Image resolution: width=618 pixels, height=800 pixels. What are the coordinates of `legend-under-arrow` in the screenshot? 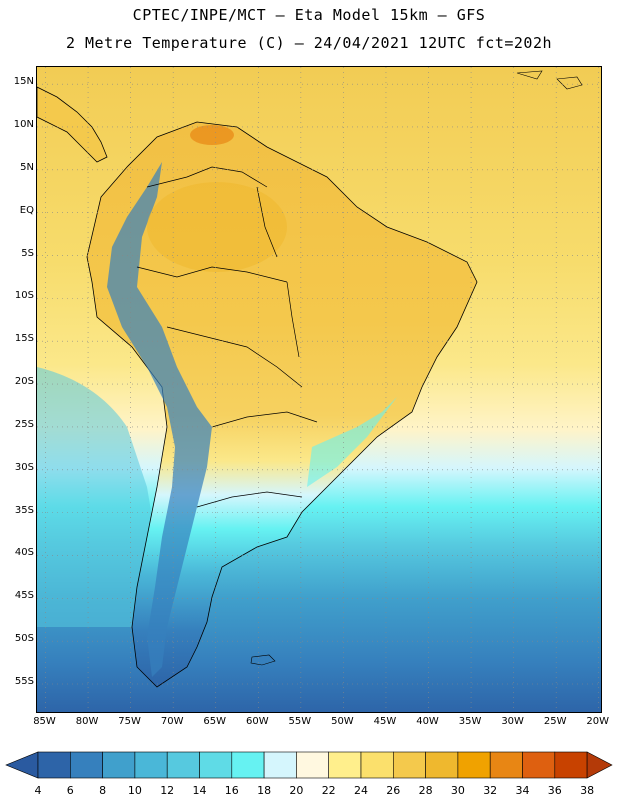 It's located at (22, 765).